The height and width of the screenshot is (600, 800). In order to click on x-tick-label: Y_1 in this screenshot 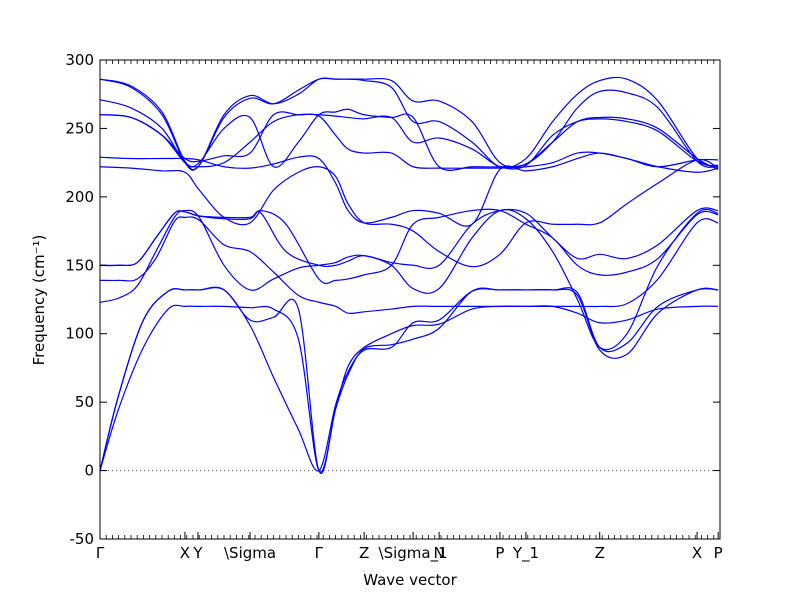, I will do `click(525, 553)`.